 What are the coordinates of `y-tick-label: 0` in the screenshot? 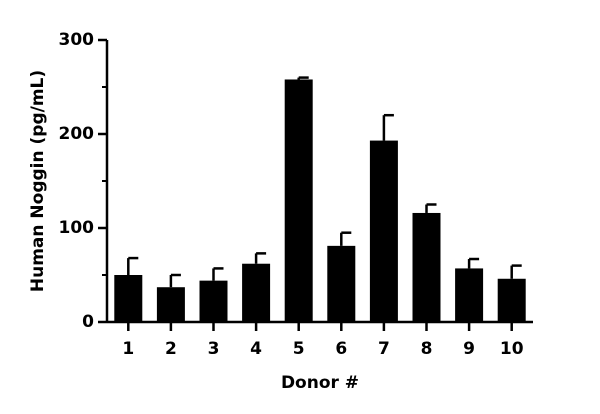 It's located at (88, 322).